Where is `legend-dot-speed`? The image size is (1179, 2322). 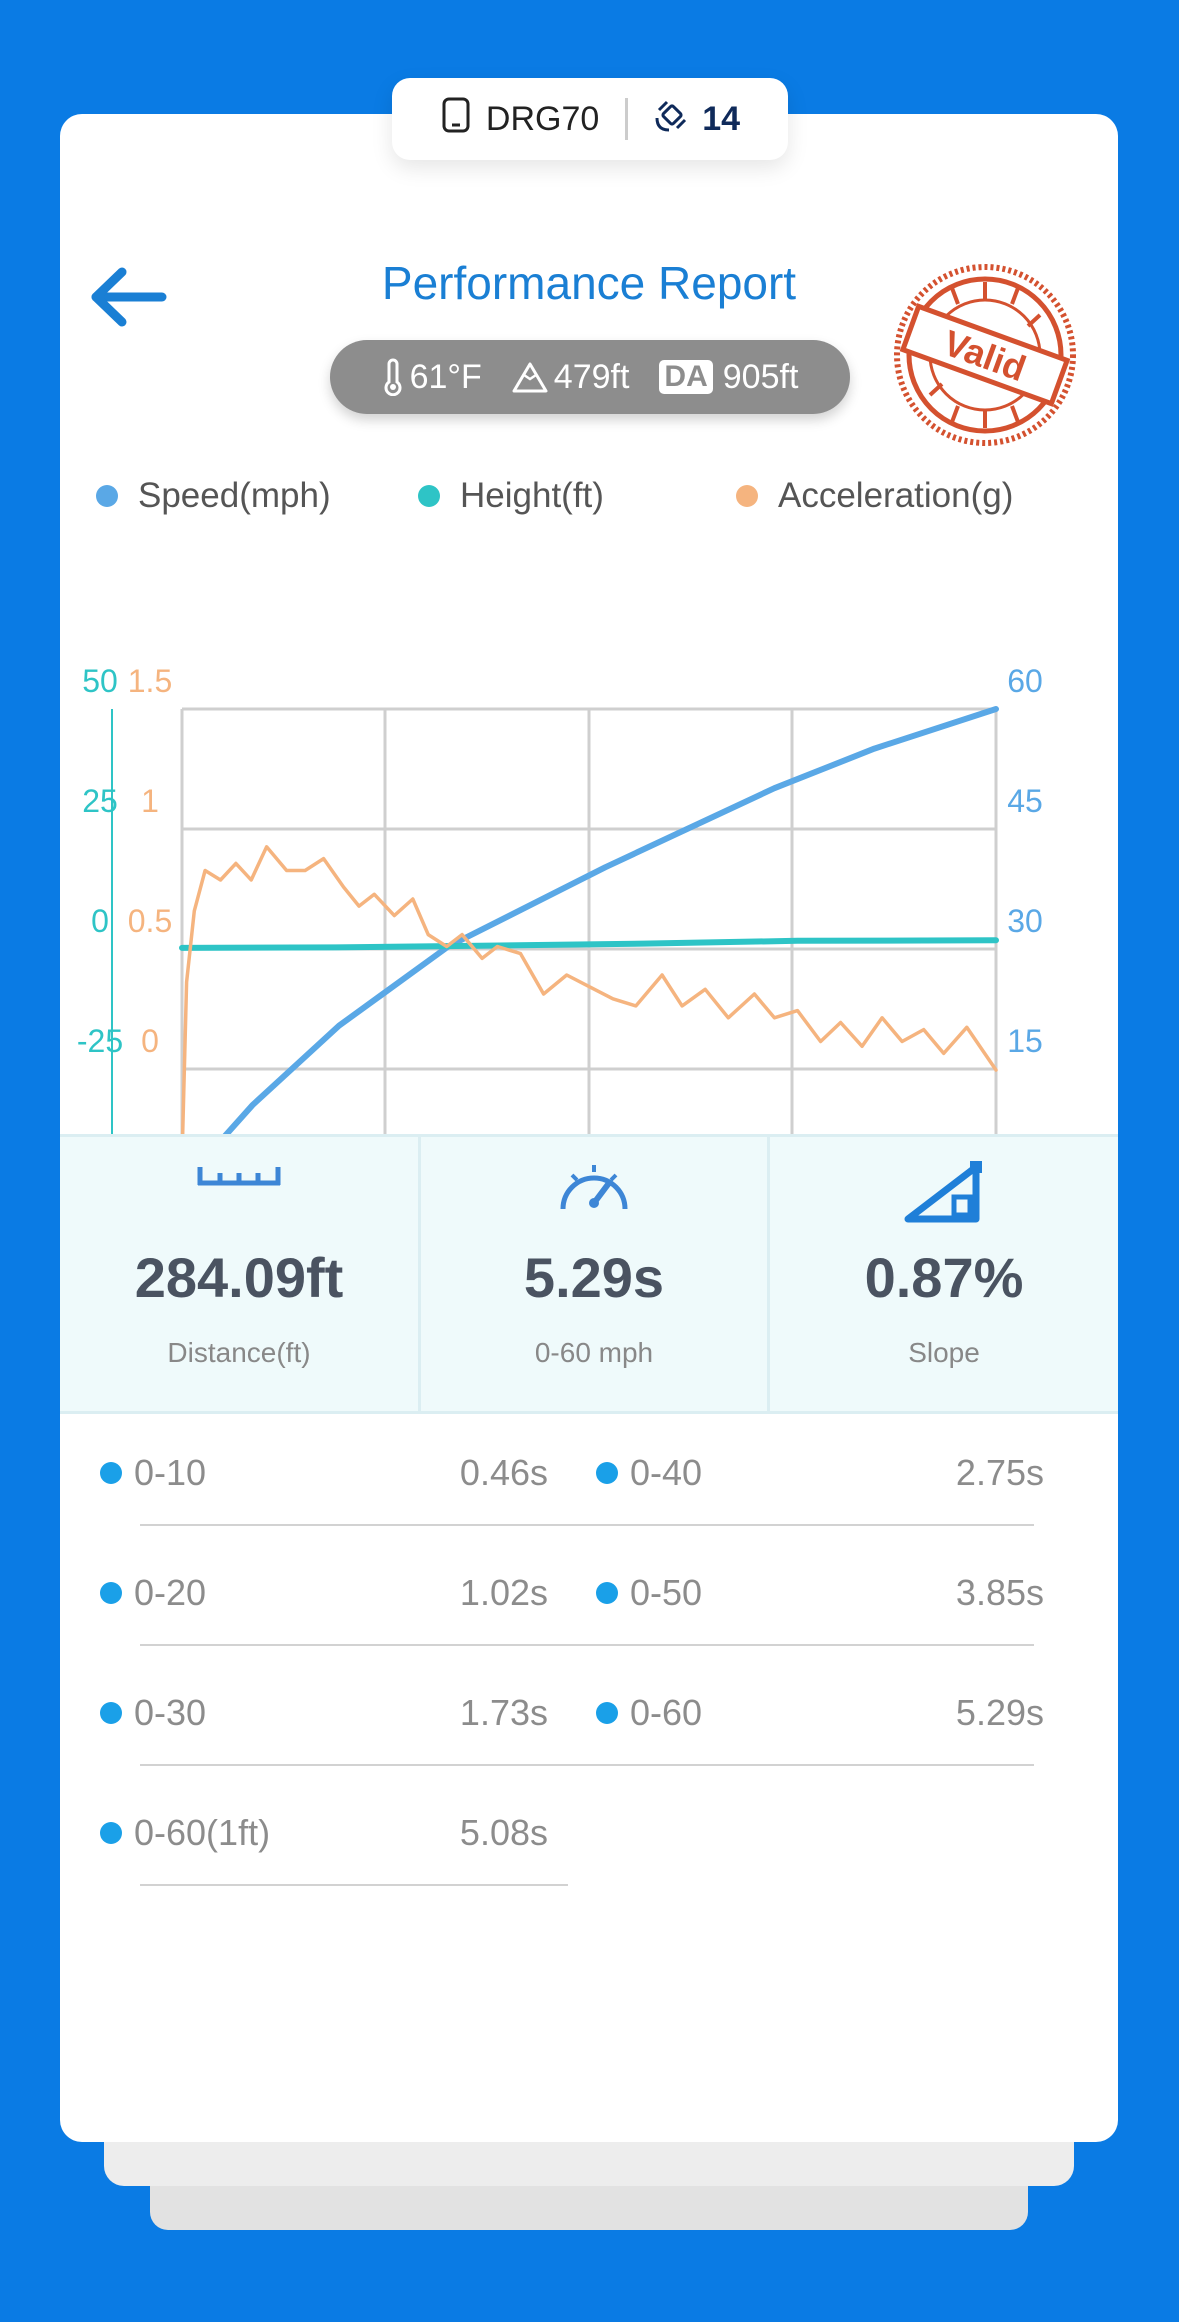 legend-dot-speed is located at coordinates (107, 496).